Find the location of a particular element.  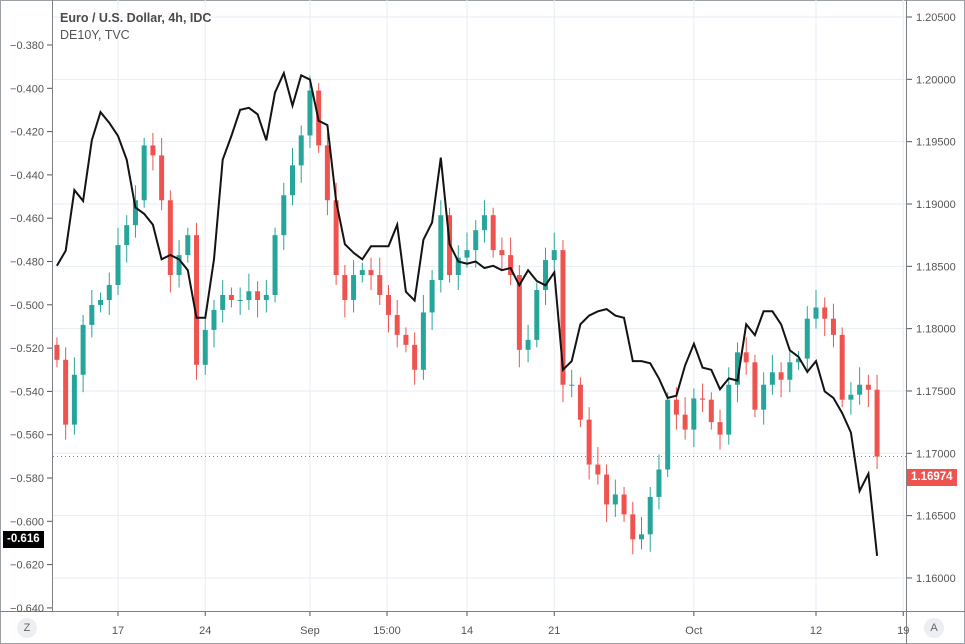

chart-legend: Euro / U.S. Dollar, 4h, IDC DE10Y, TVC is located at coordinates (135, 27).